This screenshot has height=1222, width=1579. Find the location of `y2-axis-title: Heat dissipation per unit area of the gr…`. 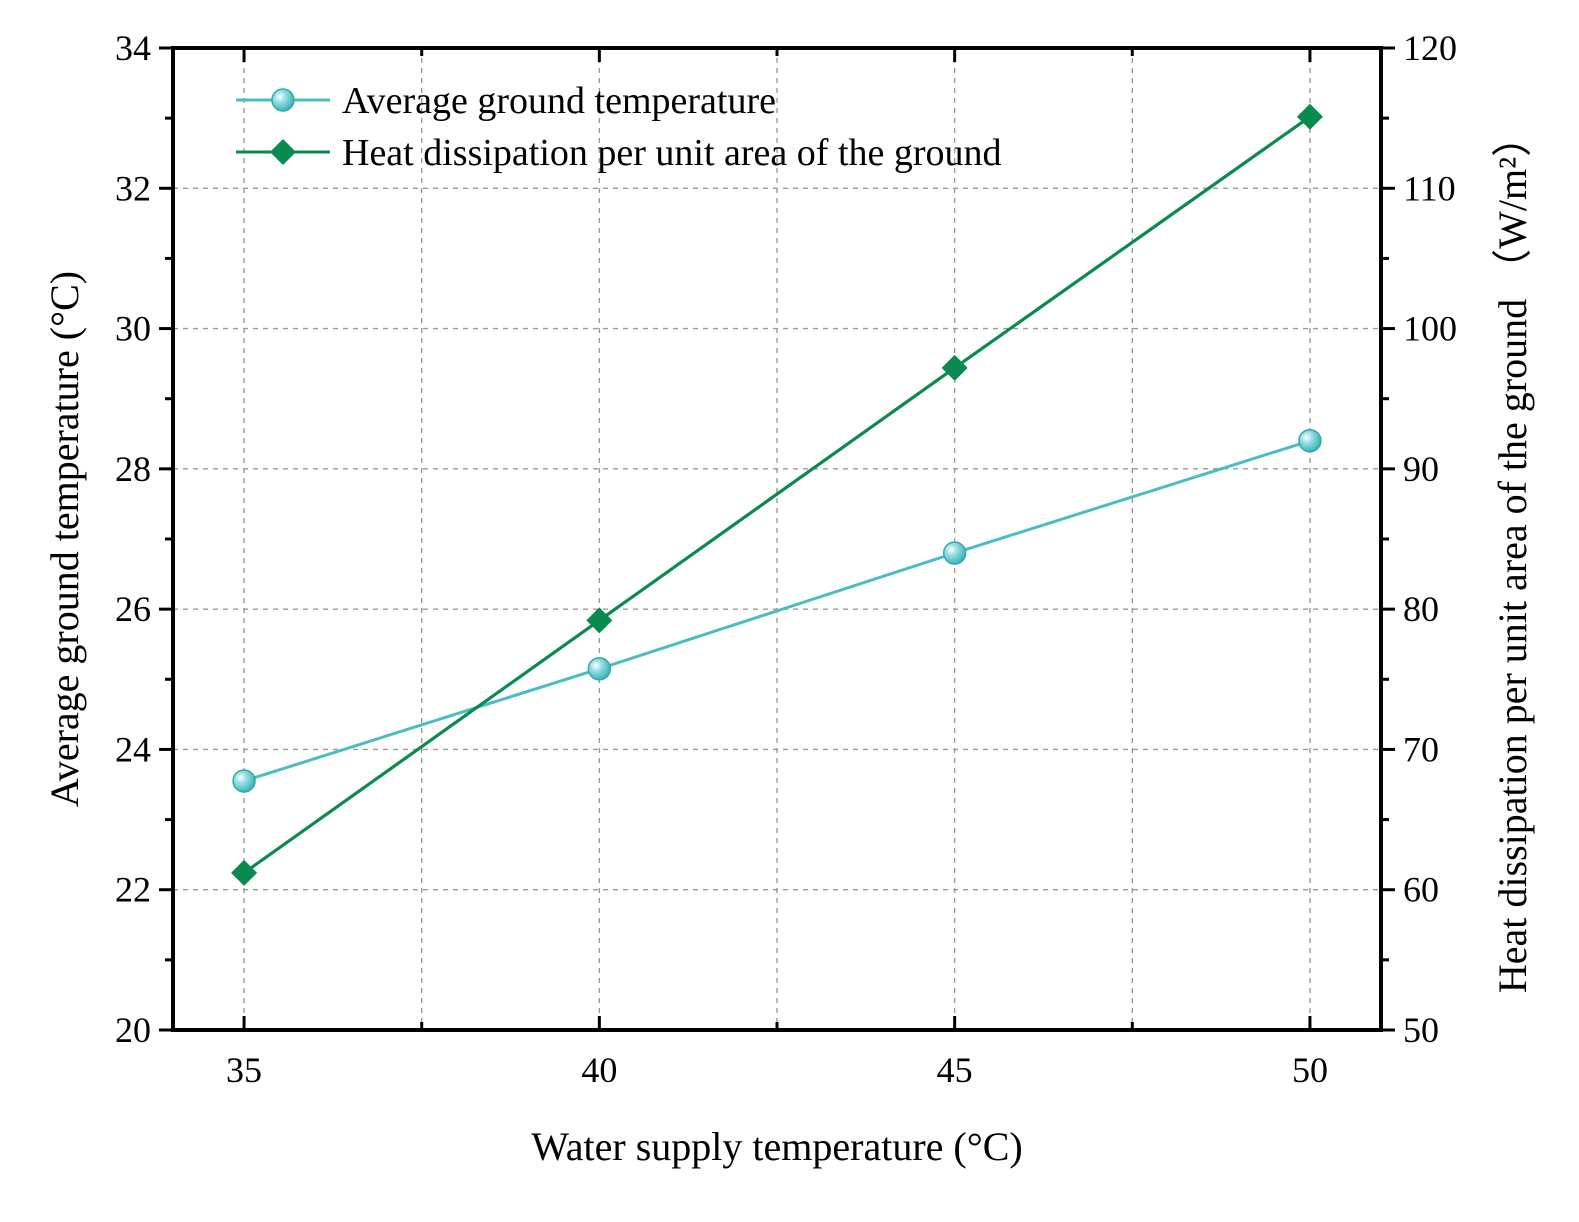

y2-axis-title: Heat dissipation per unit area of the gr… is located at coordinates (1512, 555).